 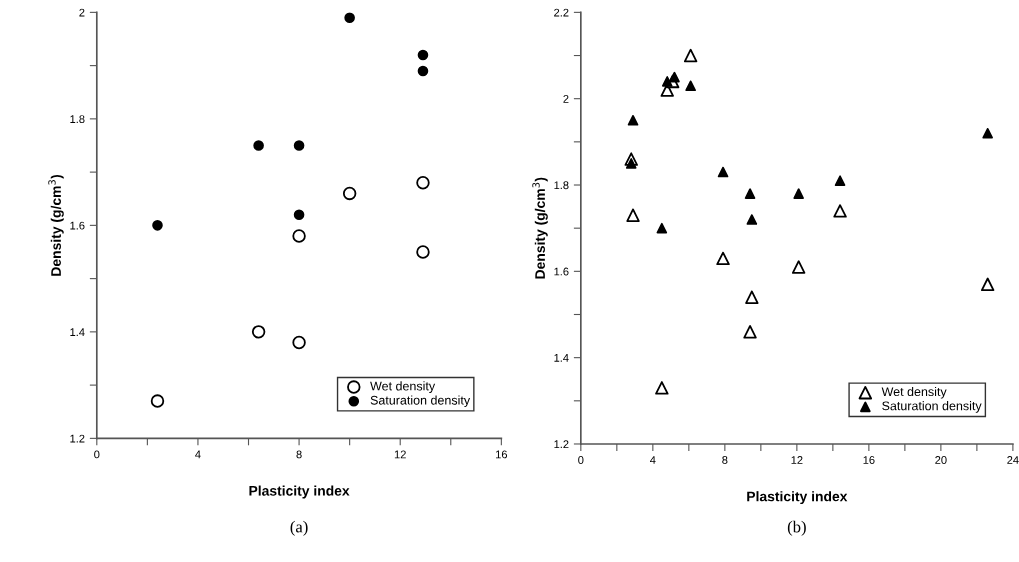 What do you see at coordinates (299, 528) in the screenshot?
I see `text: (a)` at bounding box center [299, 528].